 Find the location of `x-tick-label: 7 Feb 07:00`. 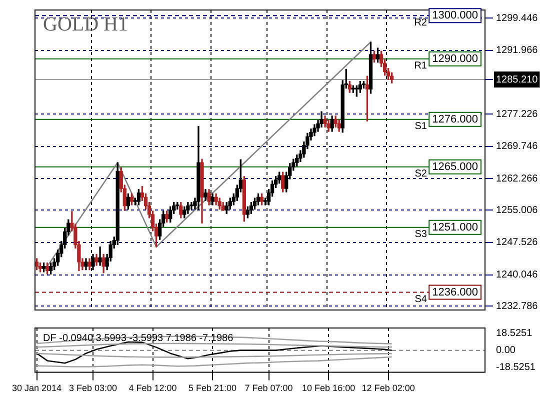

x-tick-label: 7 Feb 07:00 is located at coordinates (268, 388).